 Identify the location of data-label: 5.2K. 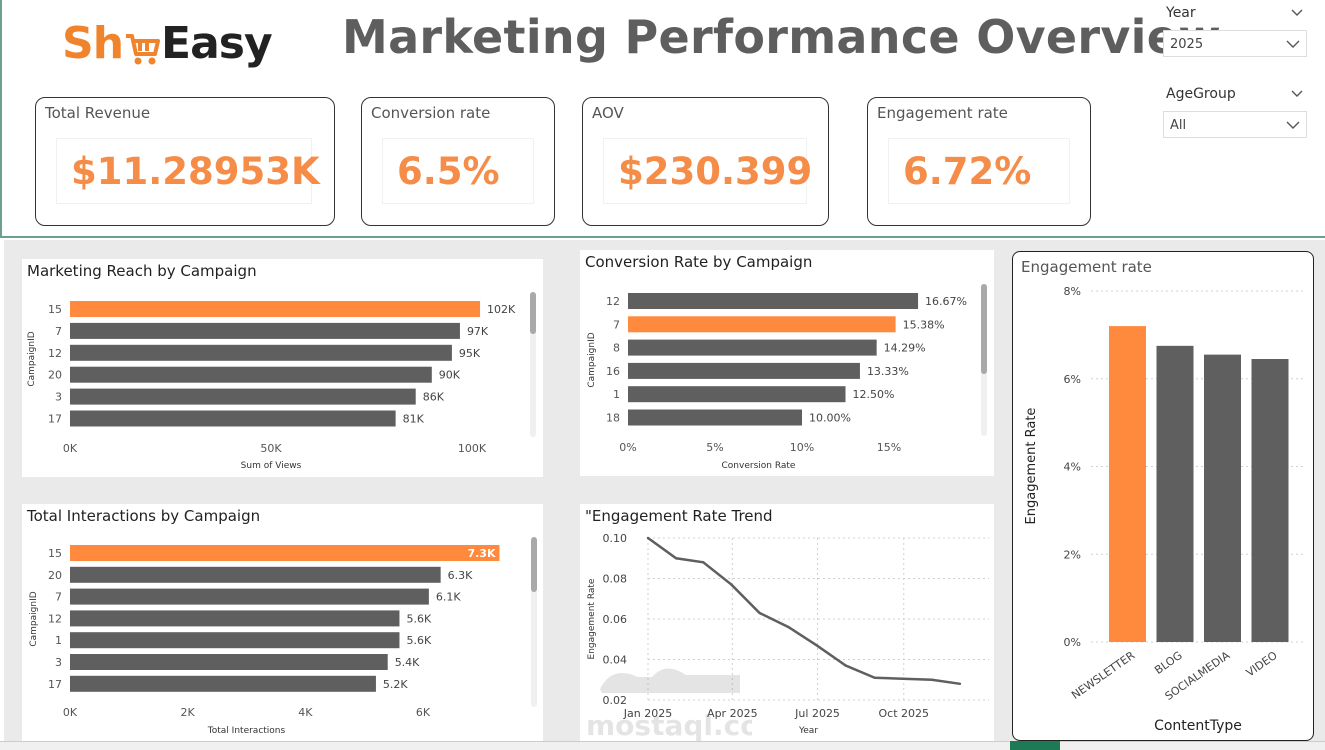
(395, 684).